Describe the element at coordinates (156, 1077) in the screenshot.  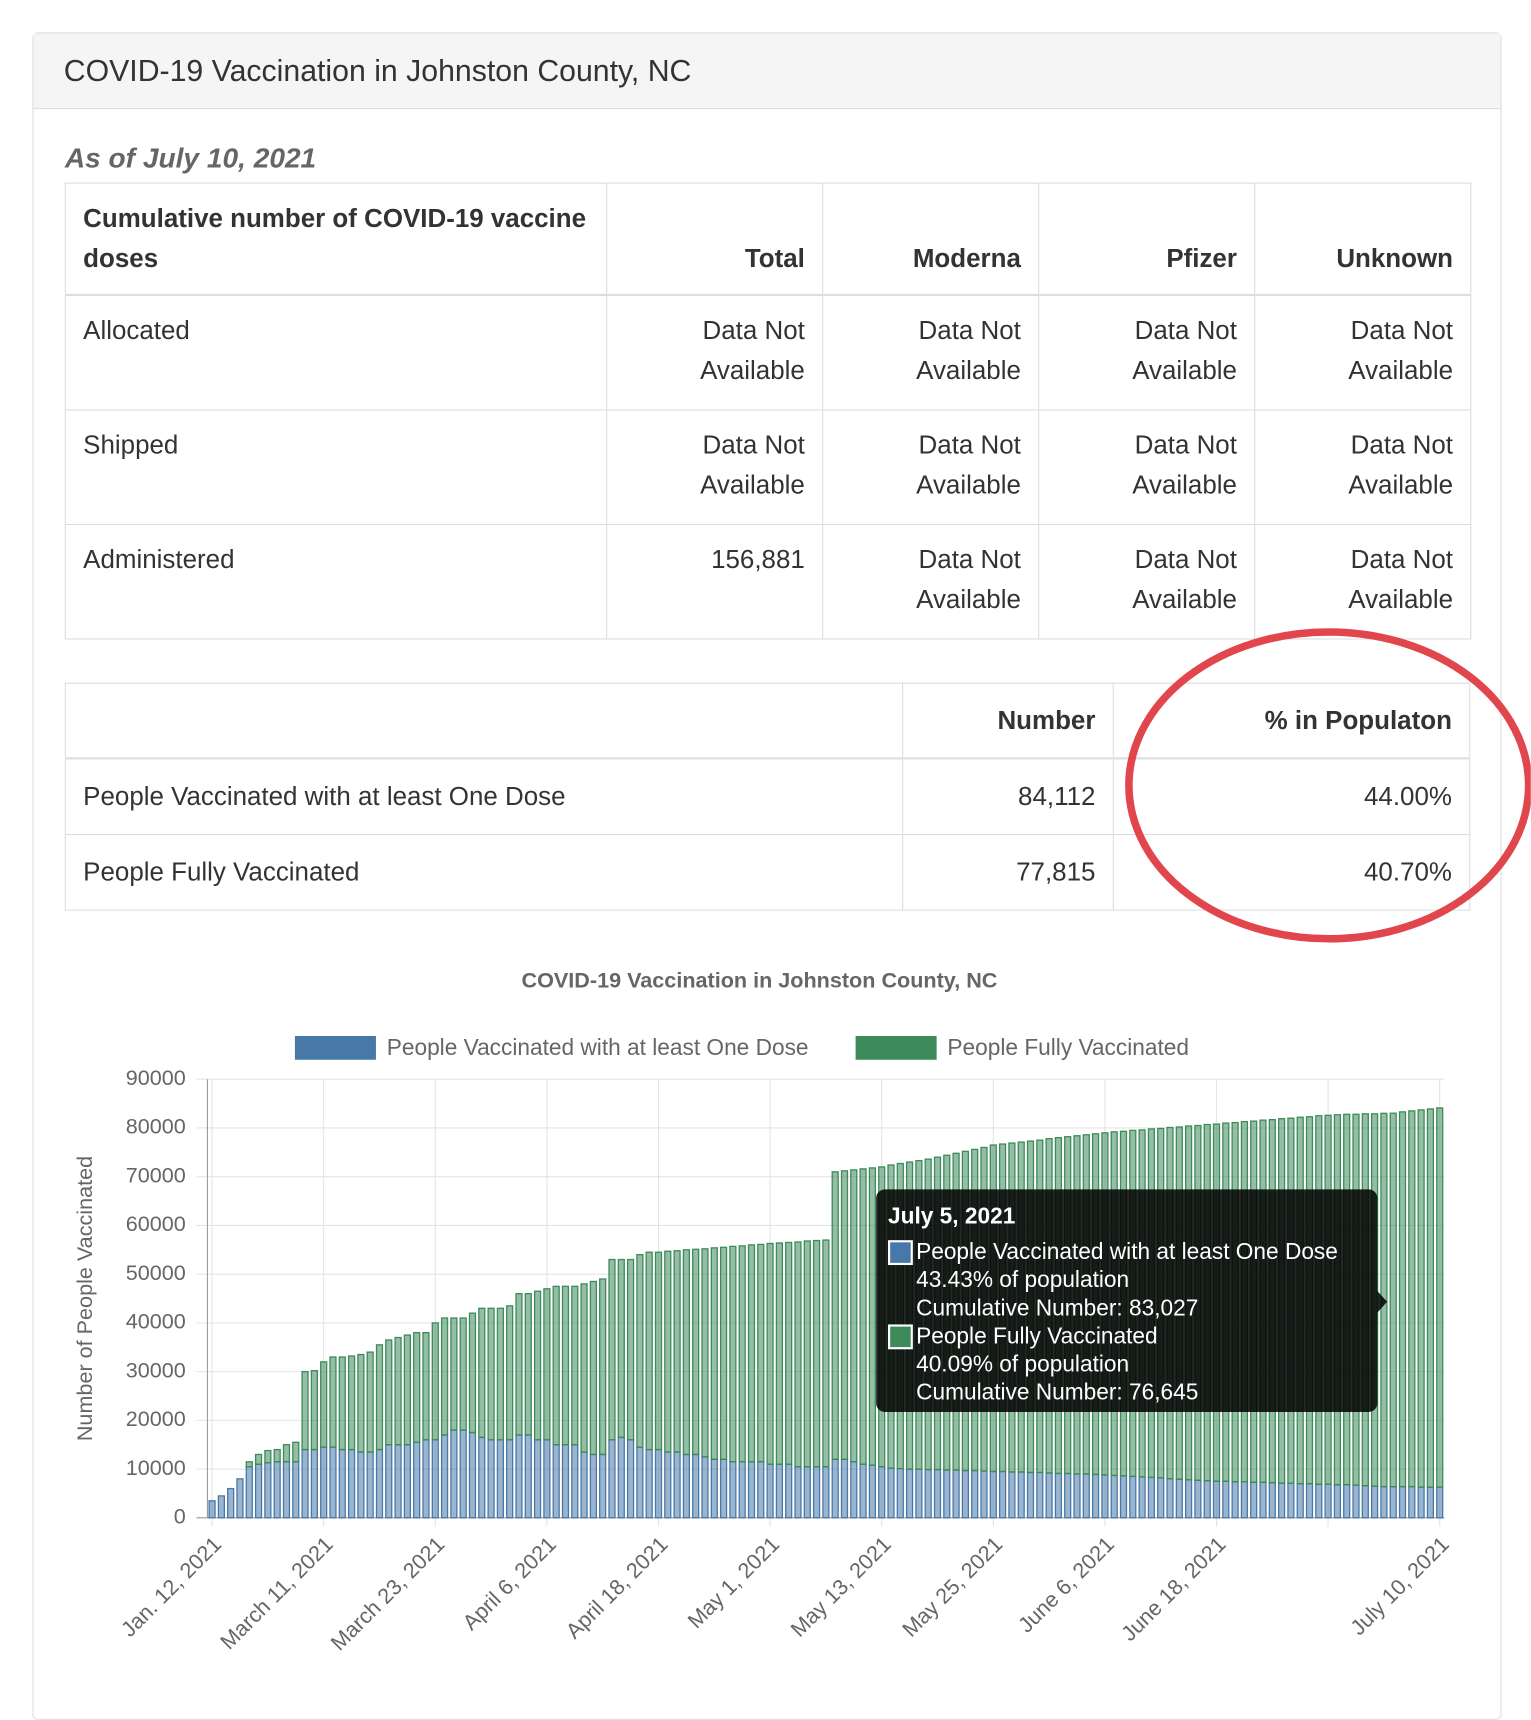
I see `y-tick-label: 90000` at that location.